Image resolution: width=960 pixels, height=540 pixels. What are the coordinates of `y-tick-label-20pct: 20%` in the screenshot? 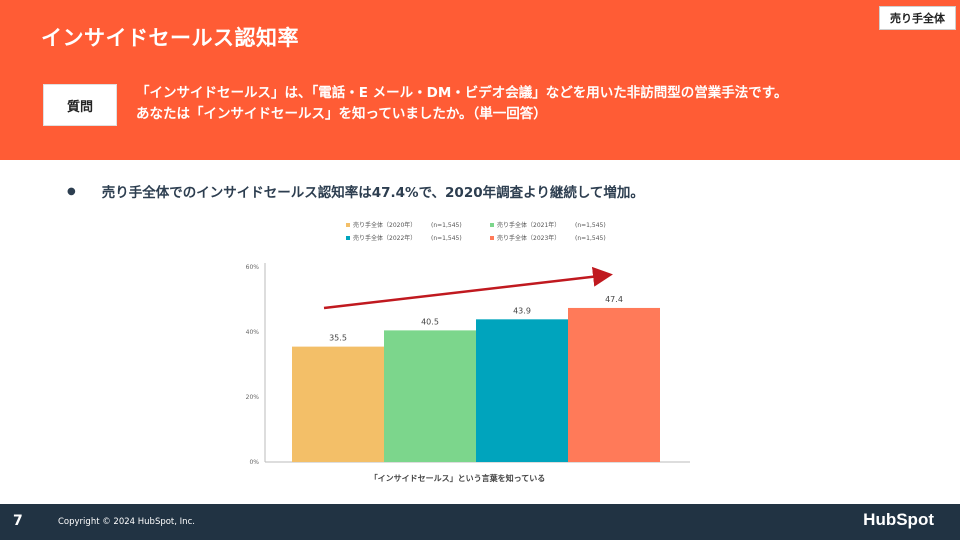 It's located at (253, 397).